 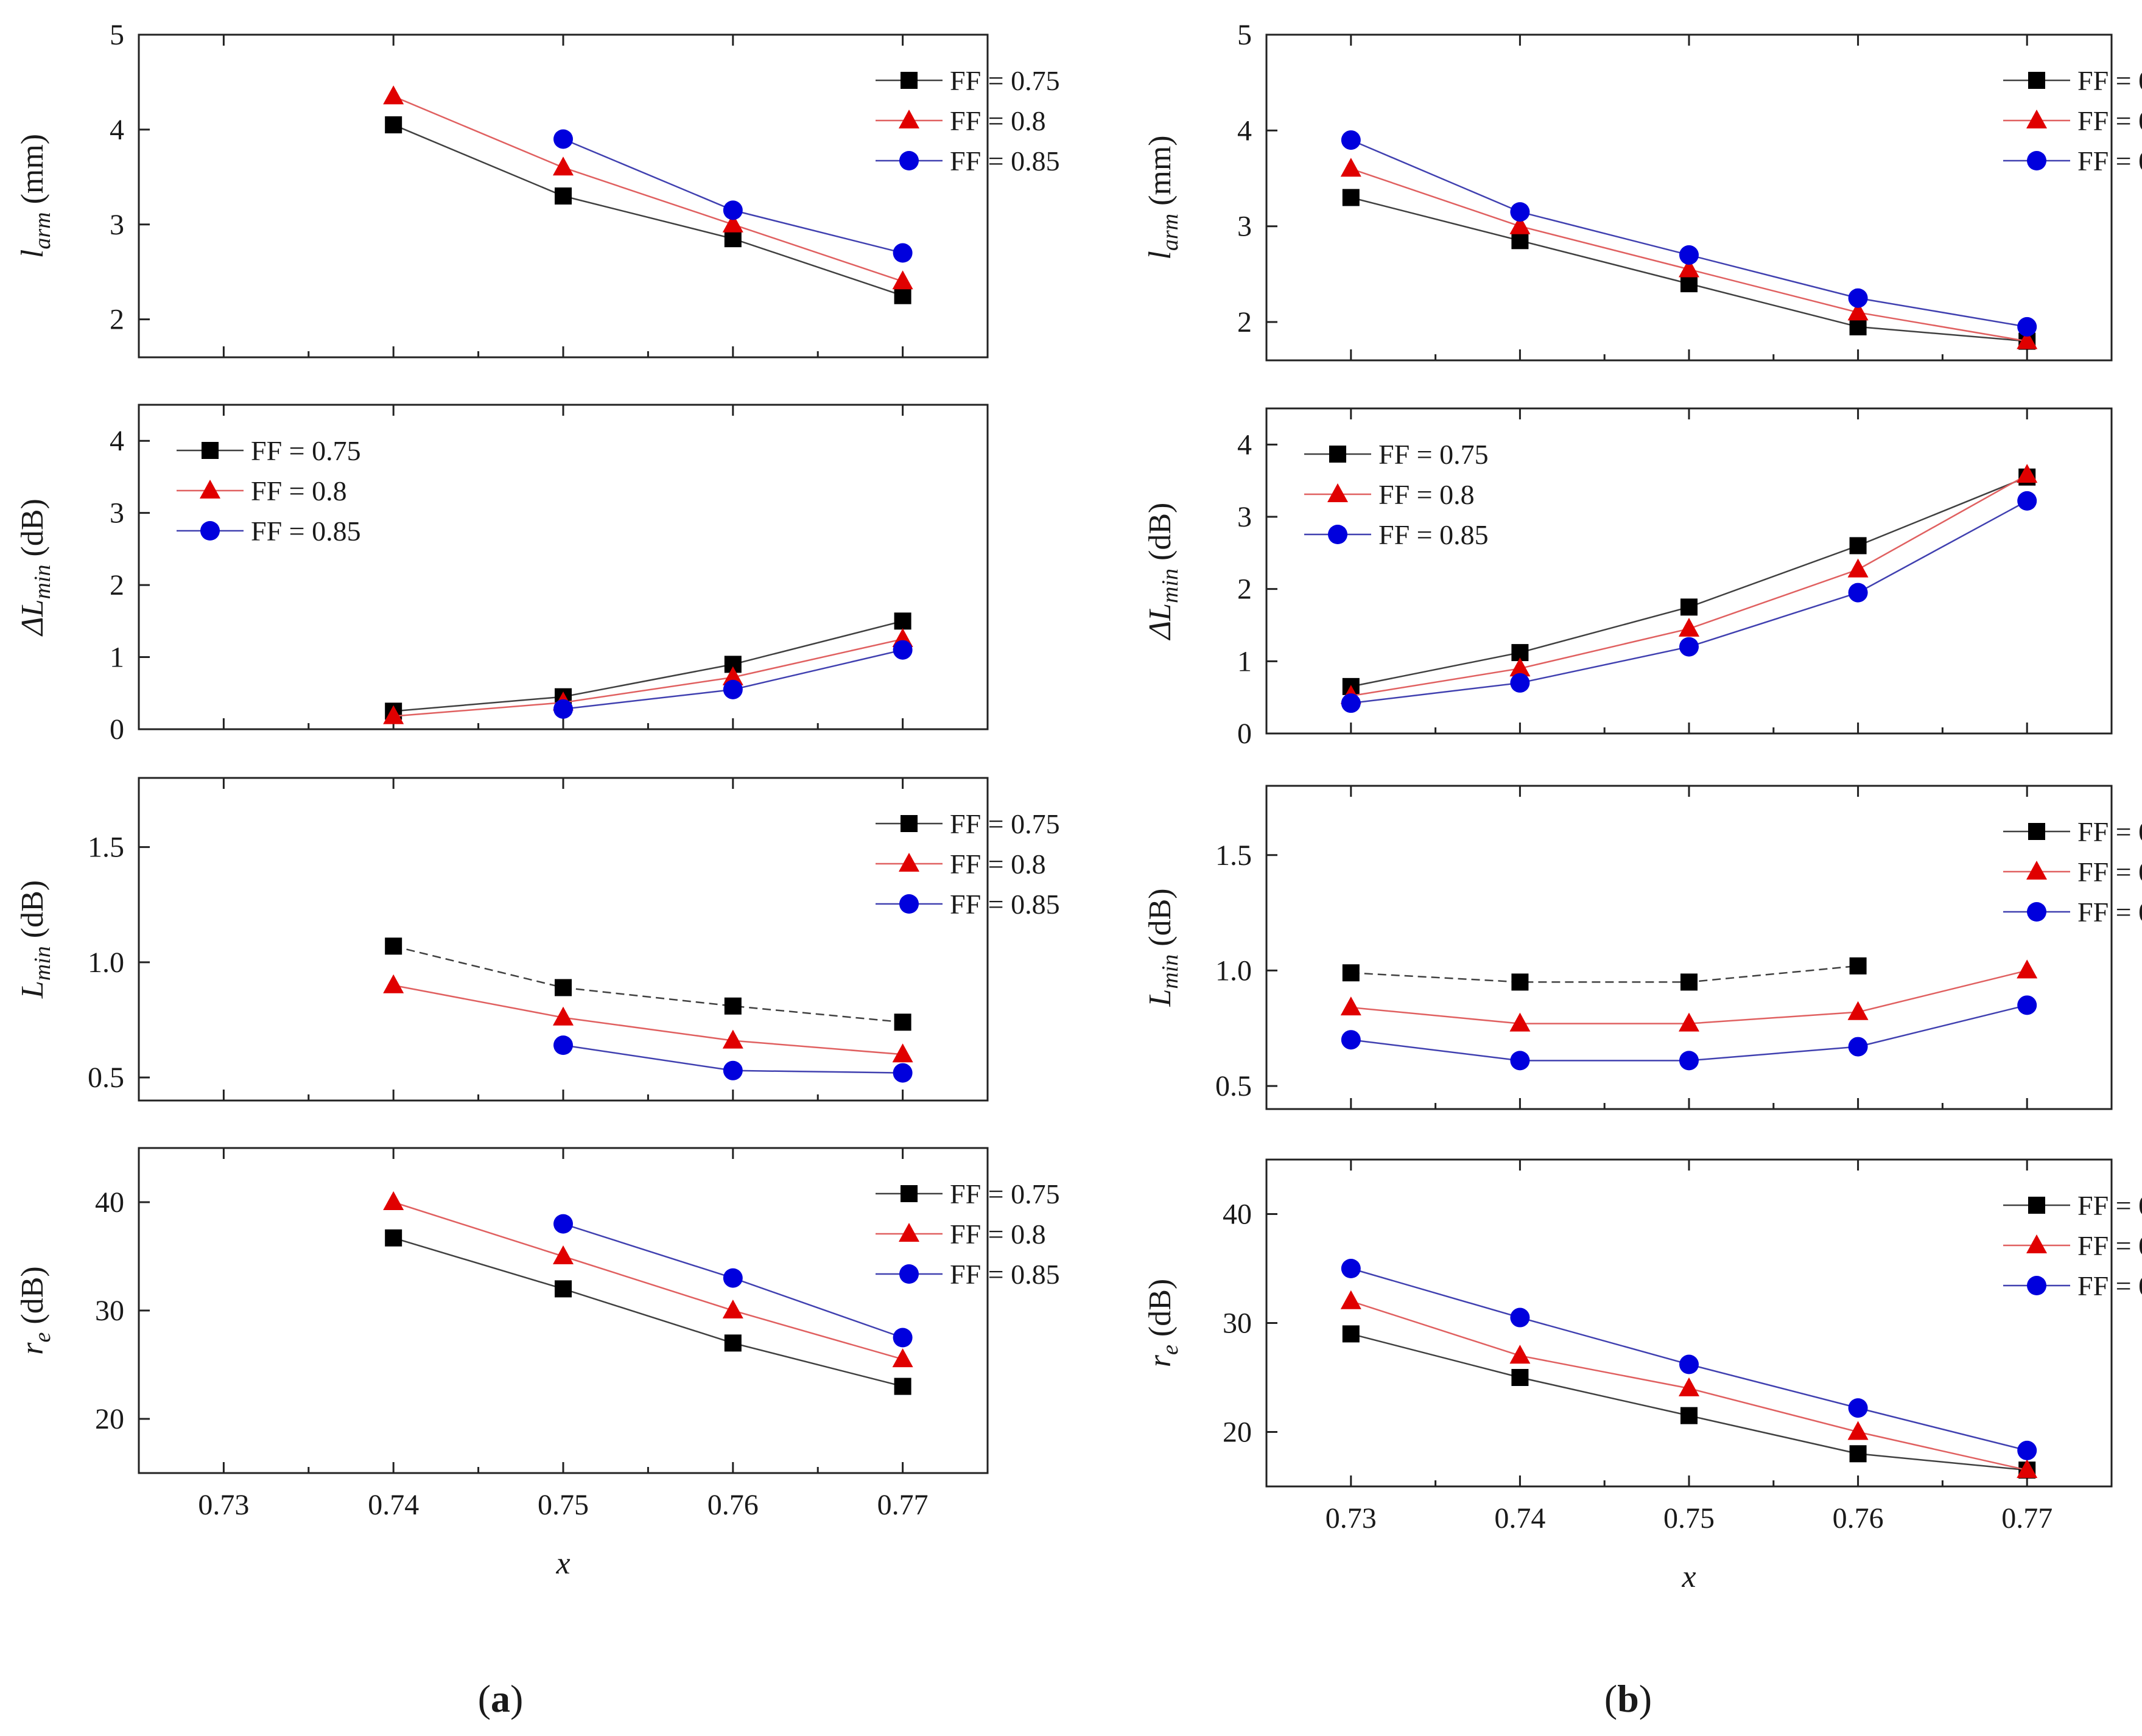 What do you see at coordinates (1160, 621) in the screenshot?
I see `y-axis-symbol: ΔL` at bounding box center [1160, 621].